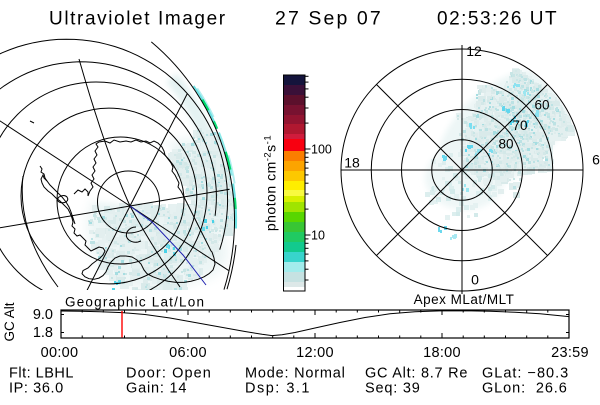 This screenshot has width=600, height=405. Describe the element at coordinates (519, 125) in the screenshot. I see `svg-text: 70` at that location.